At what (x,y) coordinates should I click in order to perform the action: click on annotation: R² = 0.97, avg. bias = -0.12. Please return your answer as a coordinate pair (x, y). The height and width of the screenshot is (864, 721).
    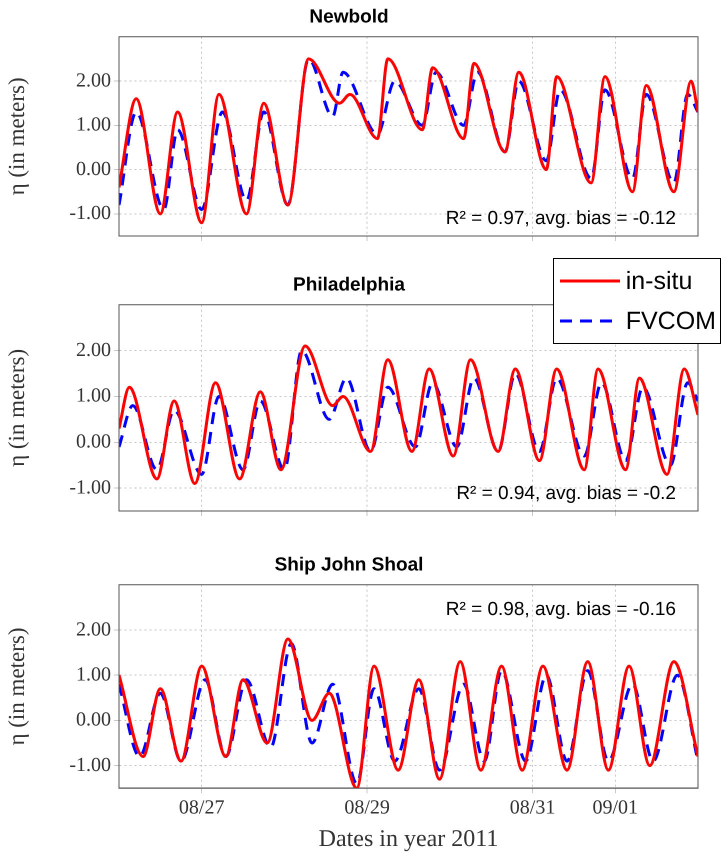
    Looking at the image, I should click on (561, 218).